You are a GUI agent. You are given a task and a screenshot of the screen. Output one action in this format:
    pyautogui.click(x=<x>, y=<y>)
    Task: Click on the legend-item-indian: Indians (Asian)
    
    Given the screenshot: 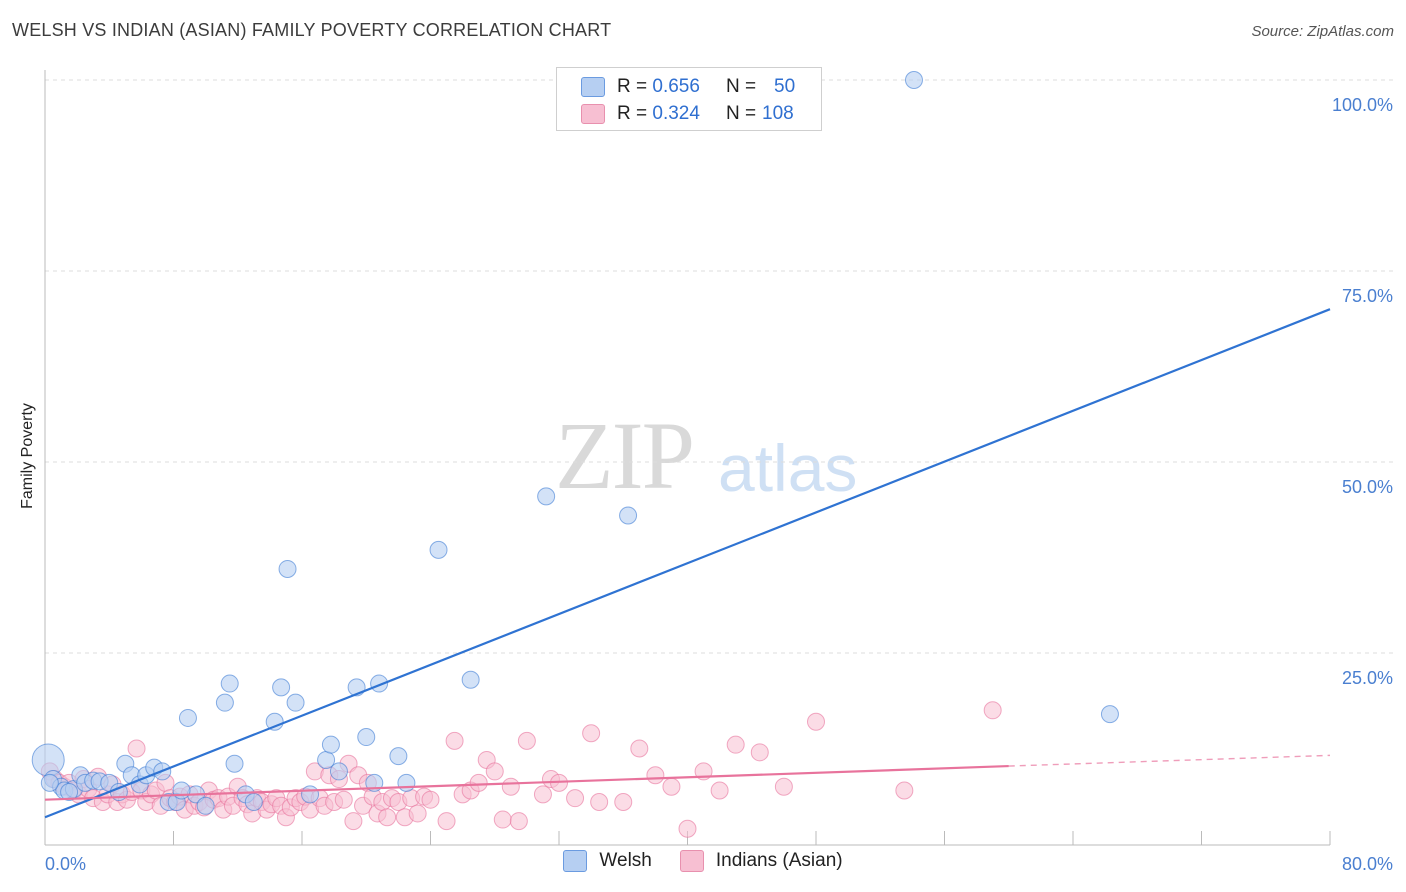 What is the action you would take?
    pyautogui.click(x=761, y=861)
    